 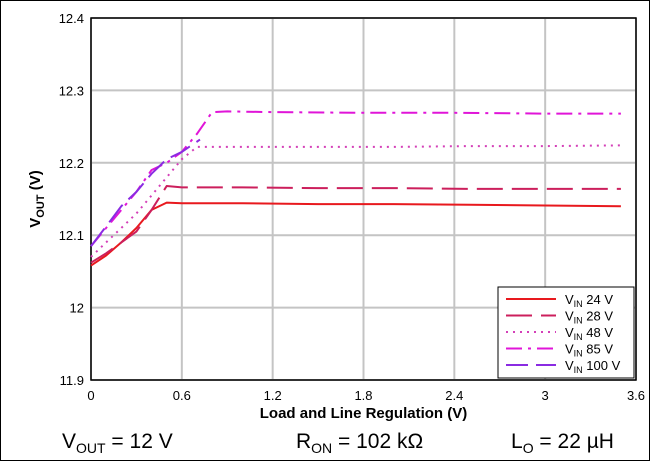 What do you see at coordinates (71, 235) in the screenshot?
I see `y-tick-label: 12.1` at bounding box center [71, 235].